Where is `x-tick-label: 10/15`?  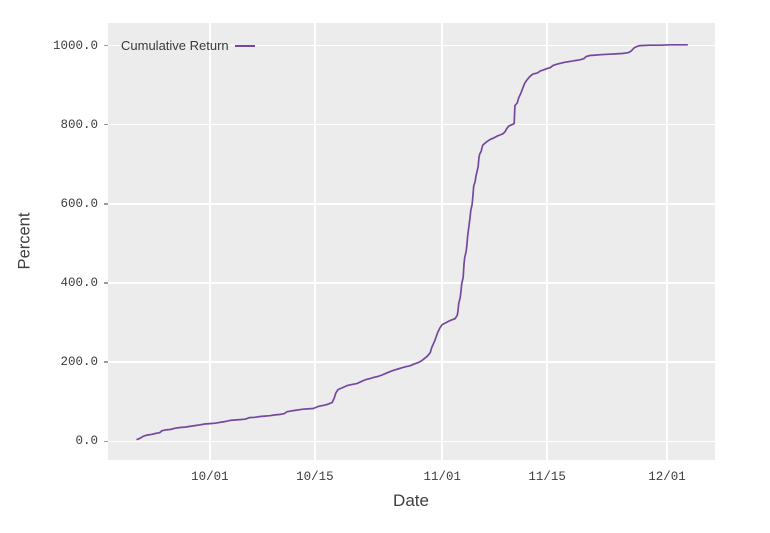 x-tick-label: 10/15 is located at coordinates (315, 477).